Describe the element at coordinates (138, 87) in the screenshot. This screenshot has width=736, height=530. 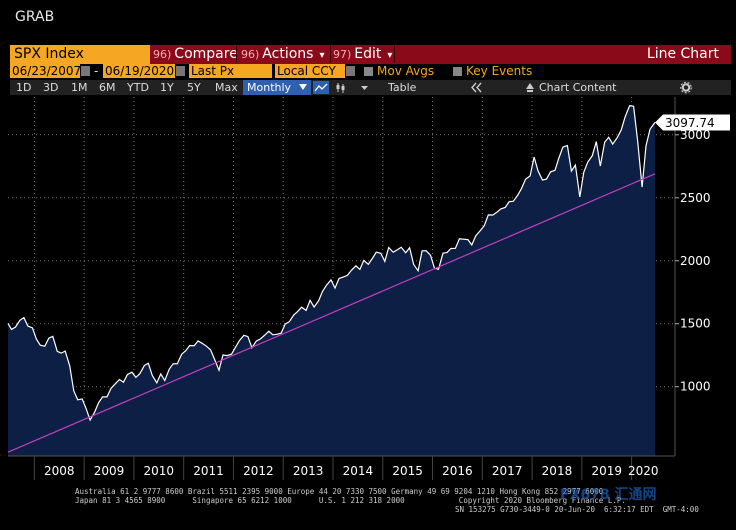
I see `period-ytd: YTD` at that location.